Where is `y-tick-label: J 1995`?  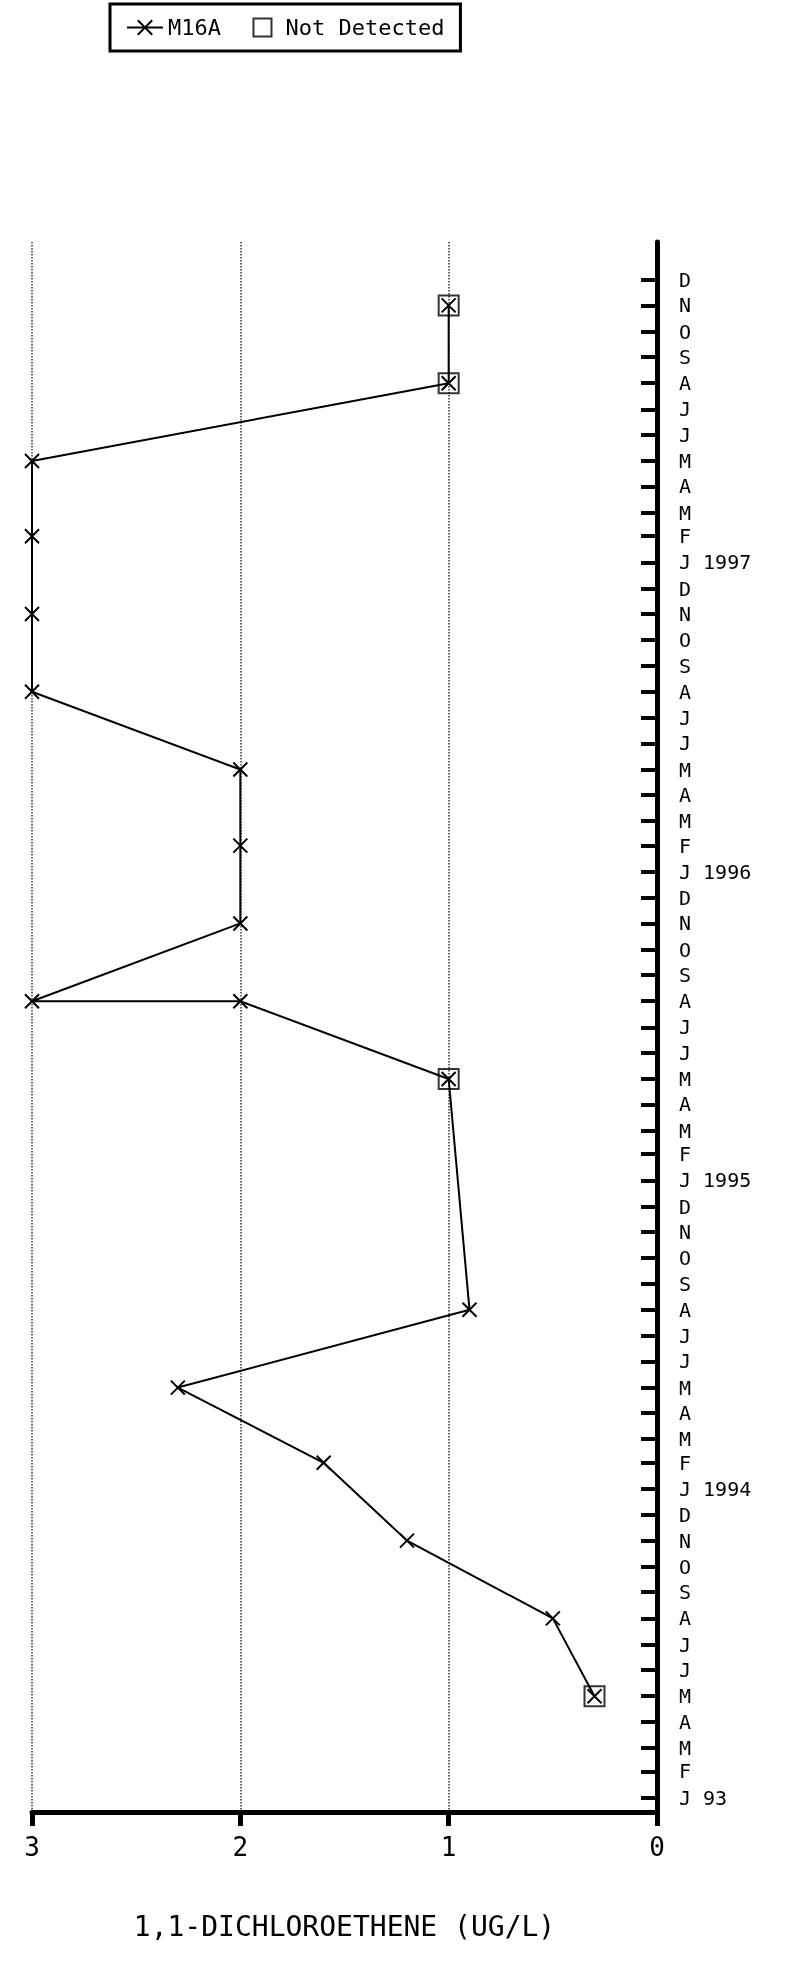 y-tick-label: J 1995 is located at coordinates (715, 1180).